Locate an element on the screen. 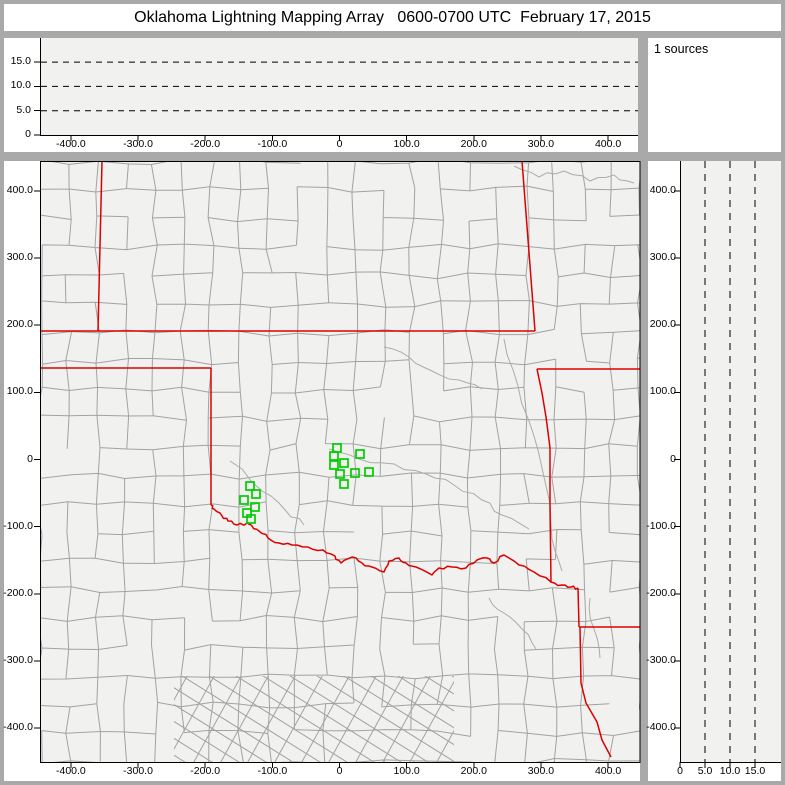 This screenshot has width=785, height=785. alt-ew-x-tick-label: 0 is located at coordinates (339, 144).